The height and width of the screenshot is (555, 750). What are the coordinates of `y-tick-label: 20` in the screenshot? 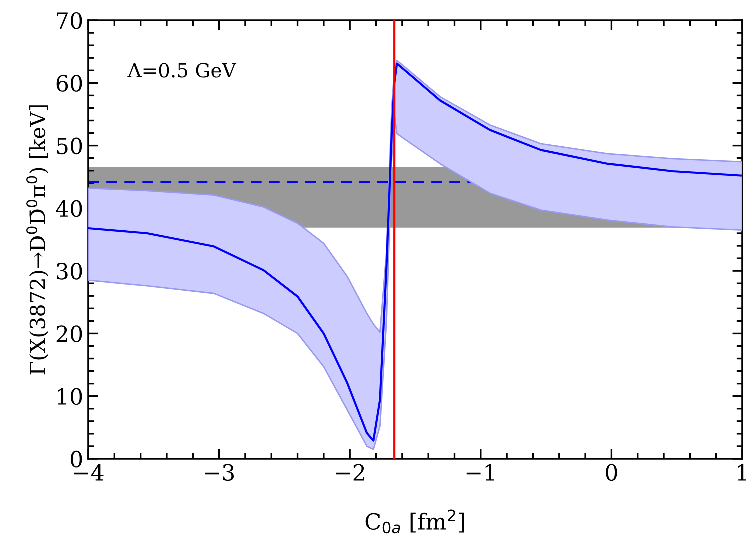 It's located at (69, 334).